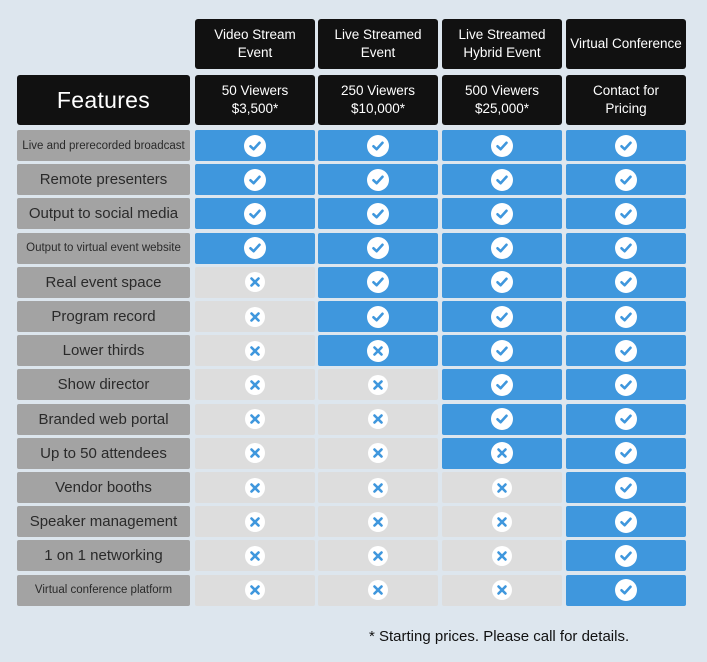 This screenshot has height=662, width=707. Describe the element at coordinates (103, 214) in the screenshot. I see `feature-label: Output to social media` at that location.